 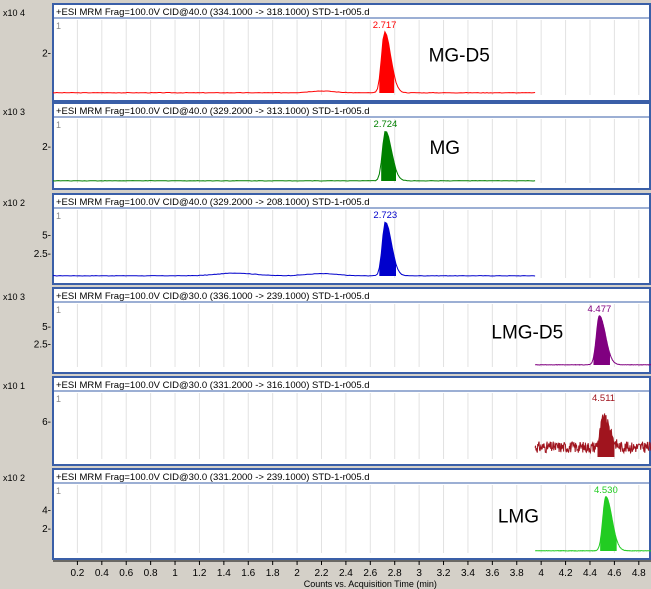 I want to click on x-axis-title: Counts vs. Acquisition Time (min), so click(x=370, y=584).